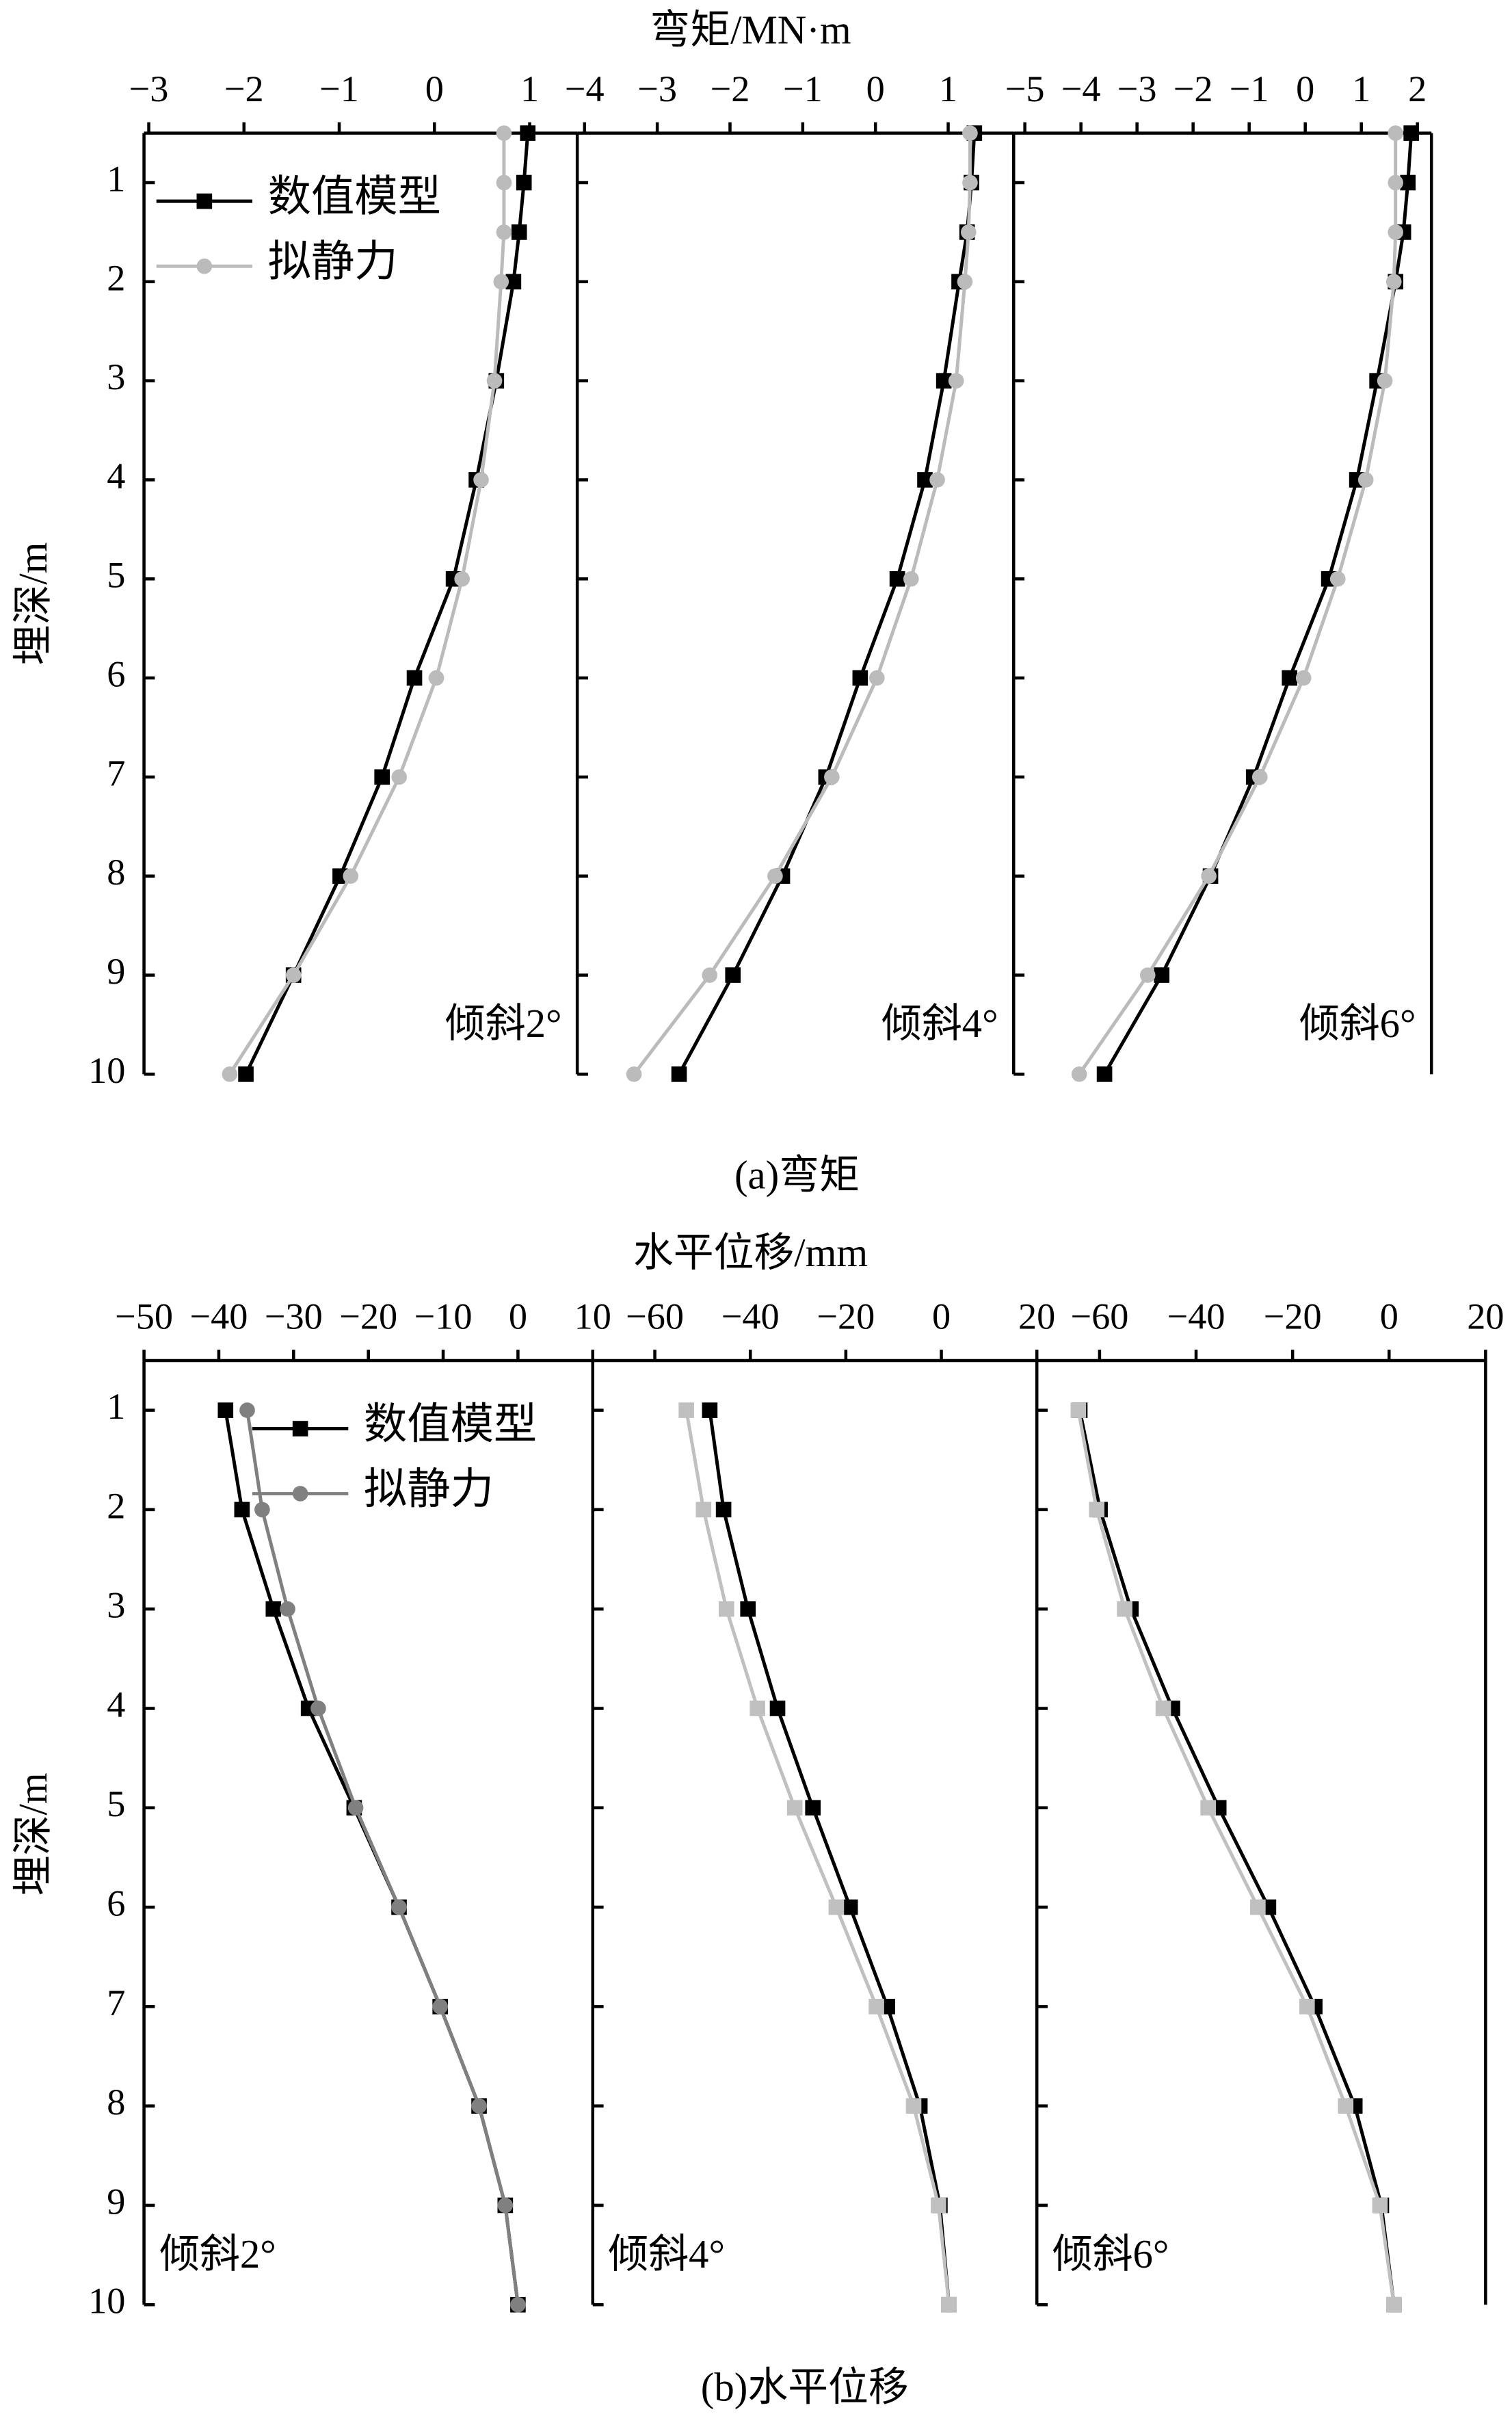  What do you see at coordinates (1025, 88) in the screenshot?
I see `x-tick-label: −5` at bounding box center [1025, 88].